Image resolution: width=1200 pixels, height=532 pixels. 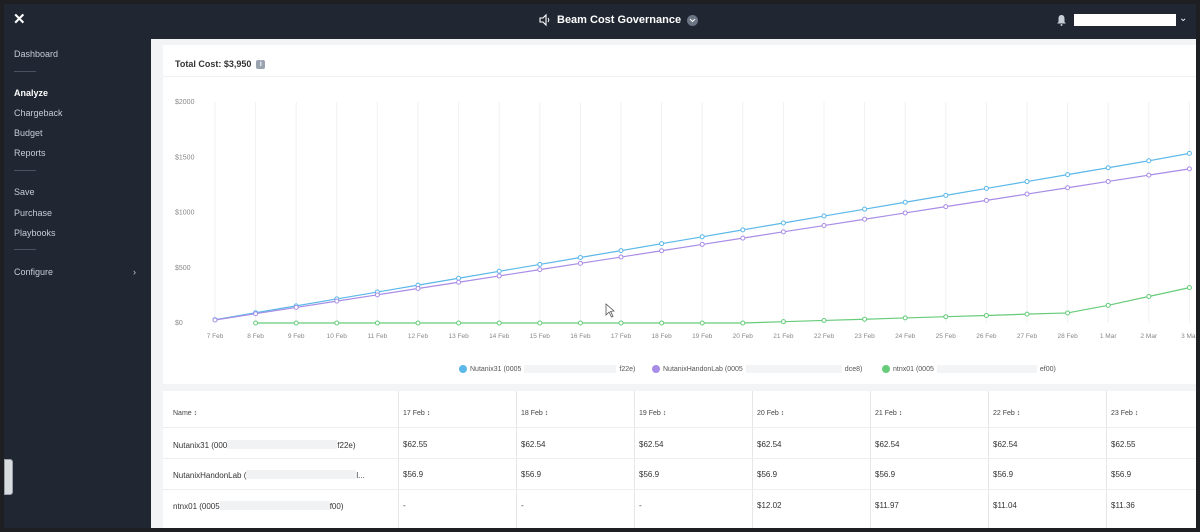 I want to click on cost-cell: $11.36, so click(x=1123, y=505).